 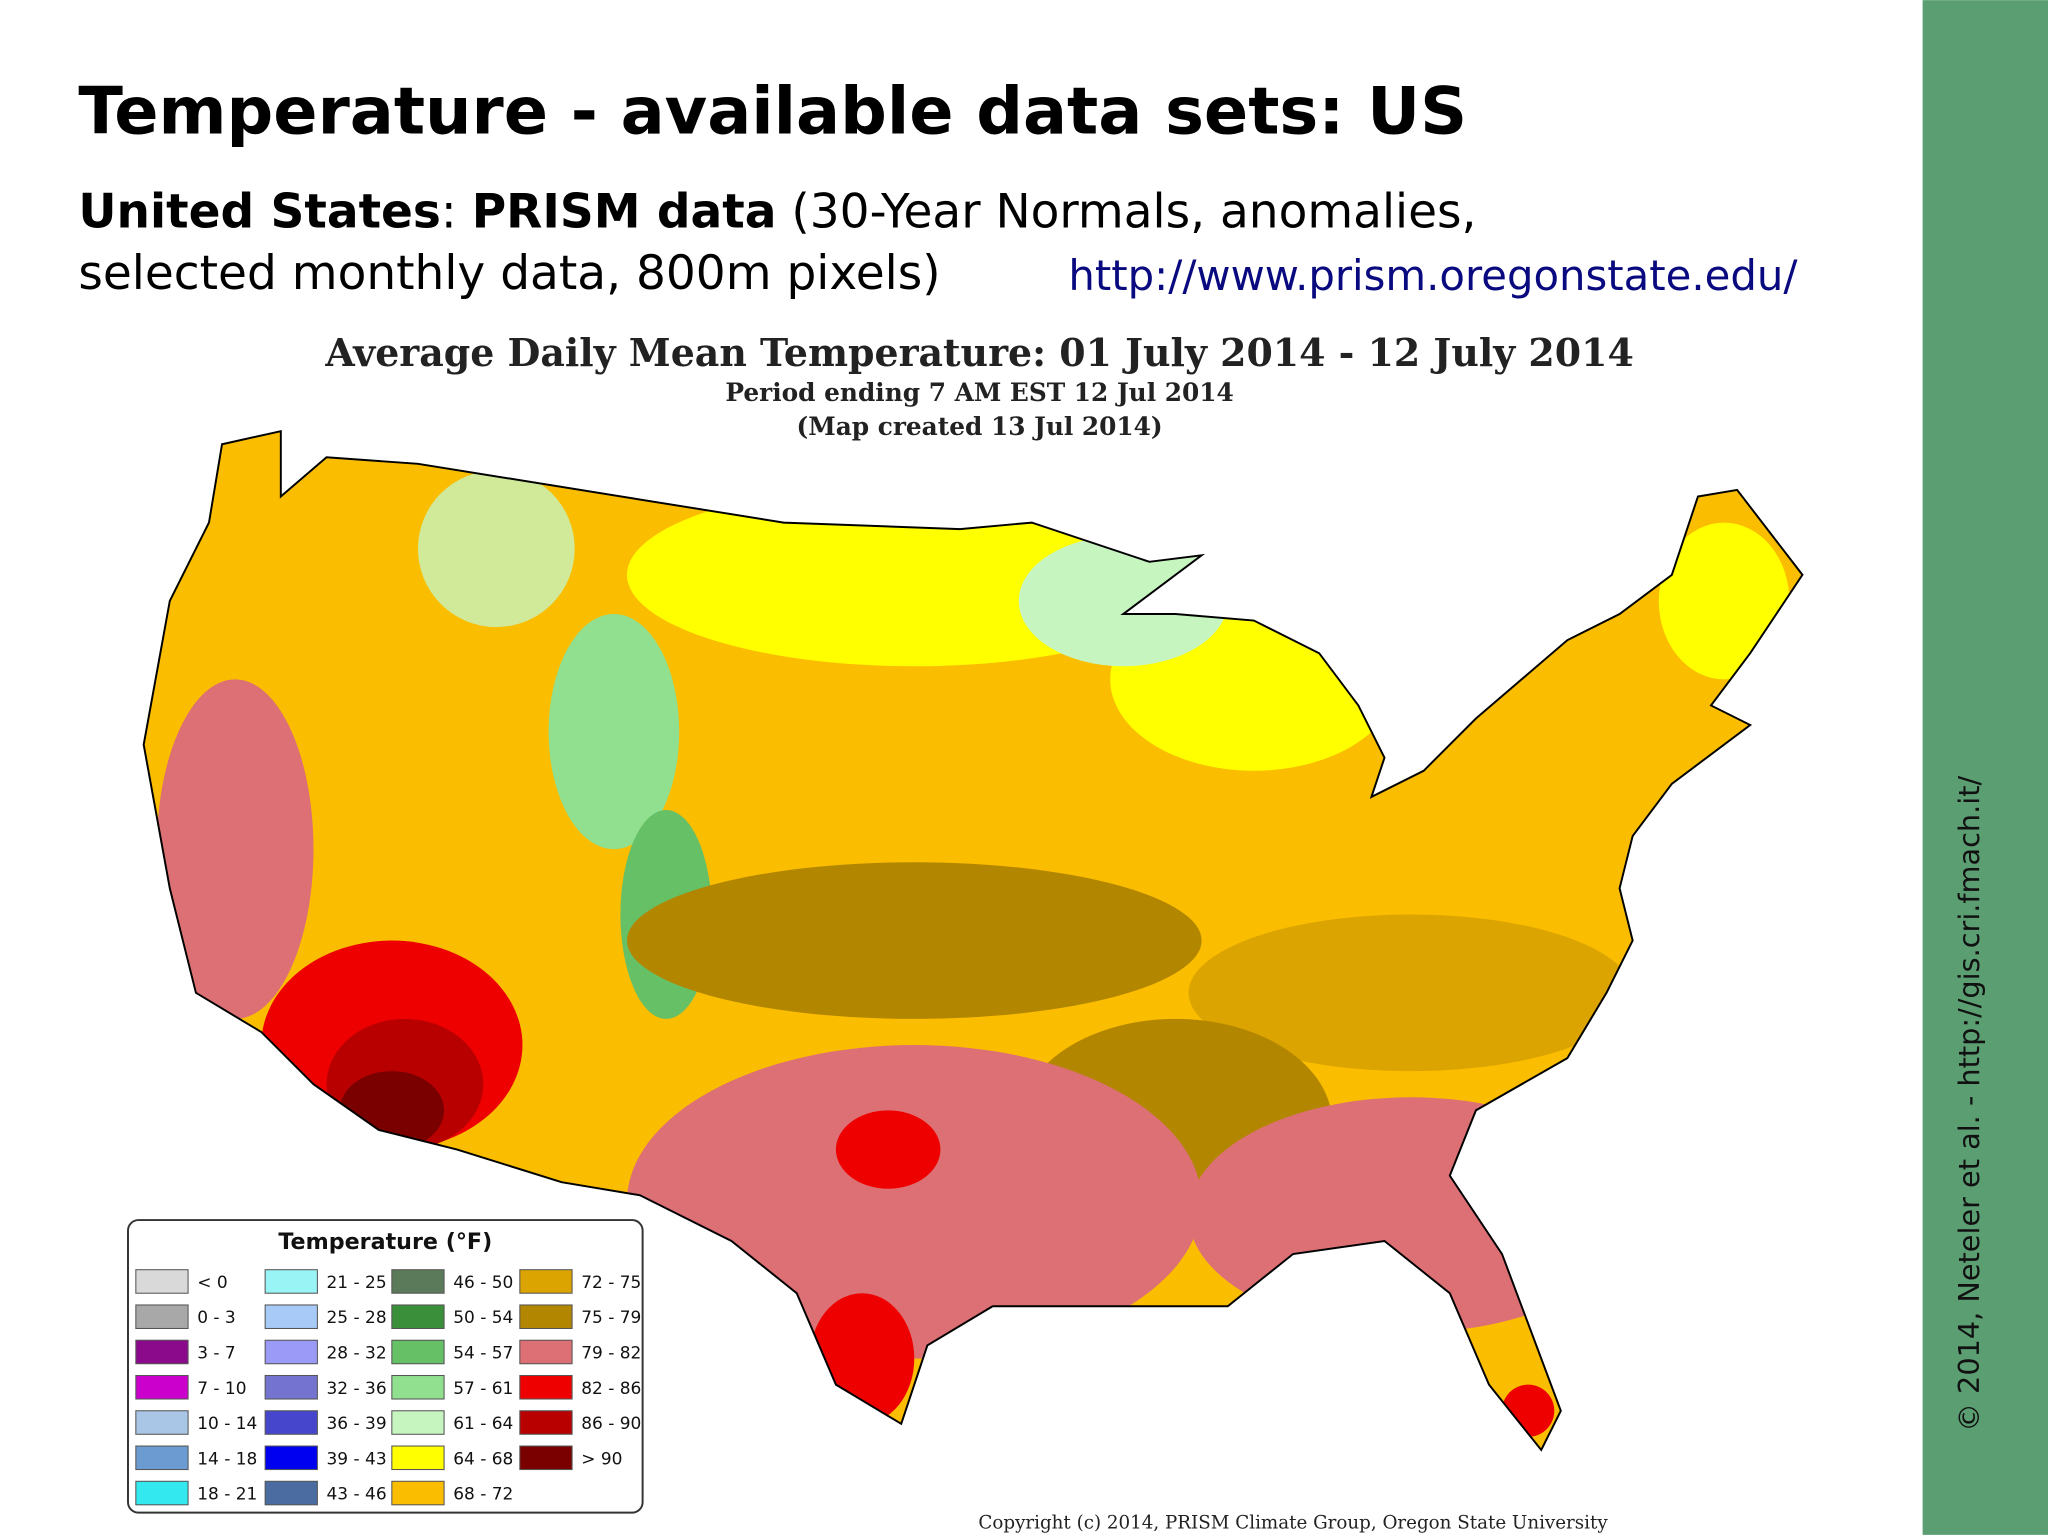 What do you see at coordinates (611, 1389) in the screenshot?
I see `legend-label: 82 - 86` at bounding box center [611, 1389].